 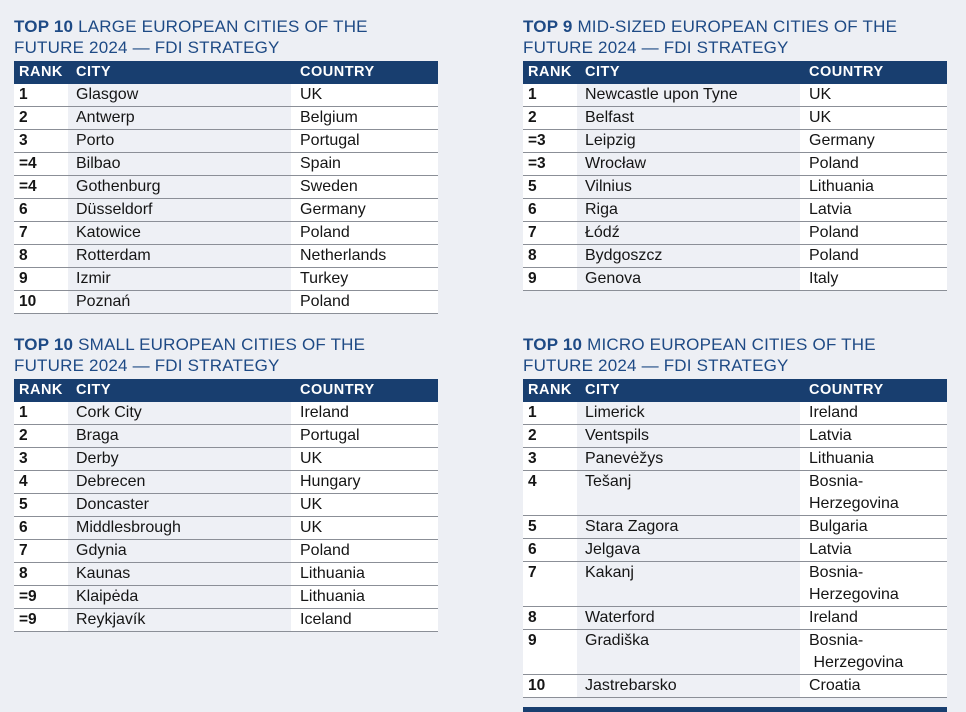 What do you see at coordinates (23, 278) in the screenshot?
I see `rank-cell: 9` at bounding box center [23, 278].